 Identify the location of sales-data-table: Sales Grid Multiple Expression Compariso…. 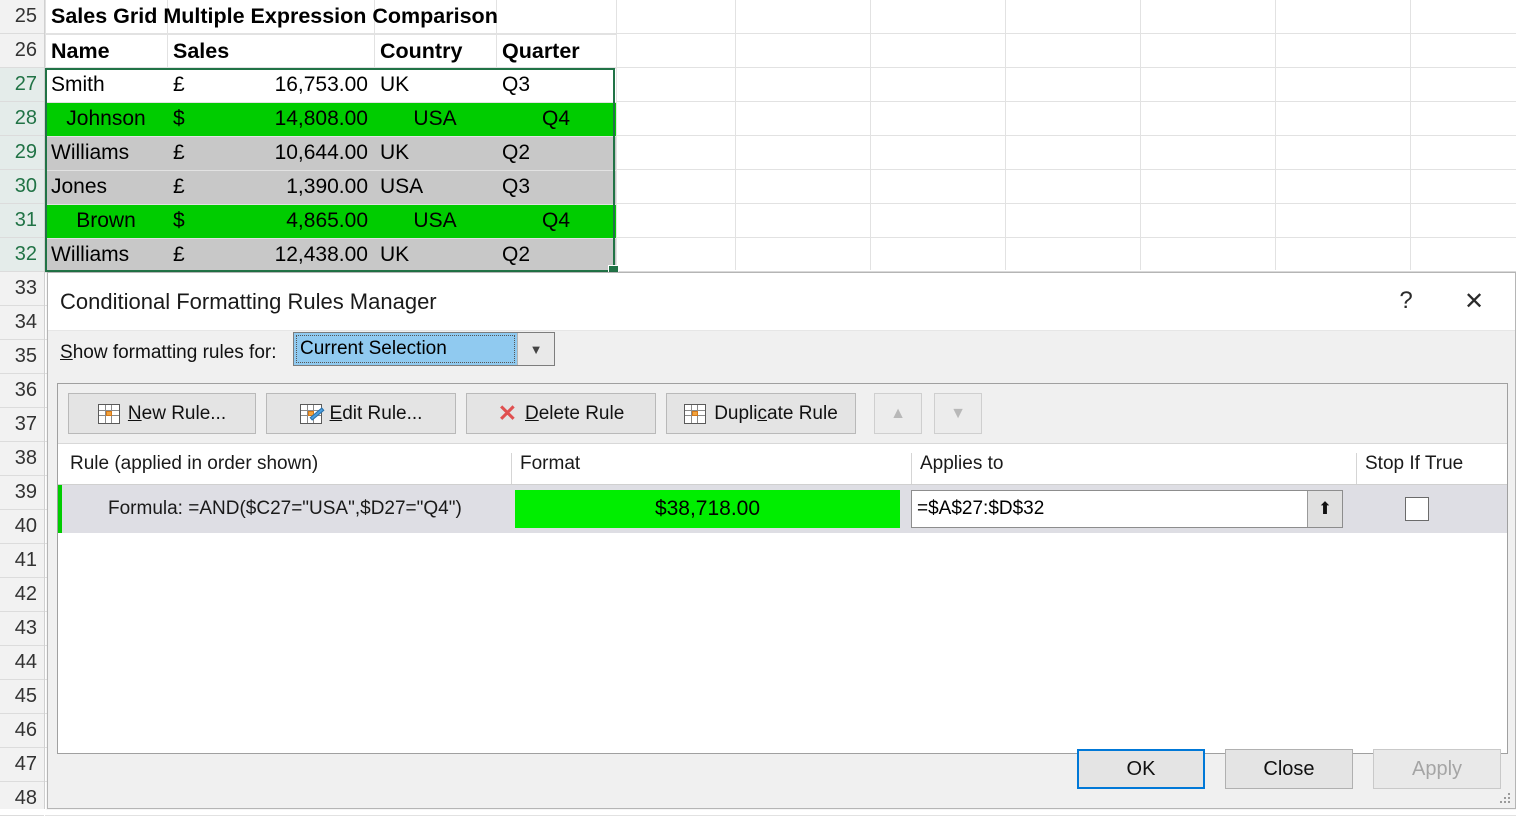
(330, 136).